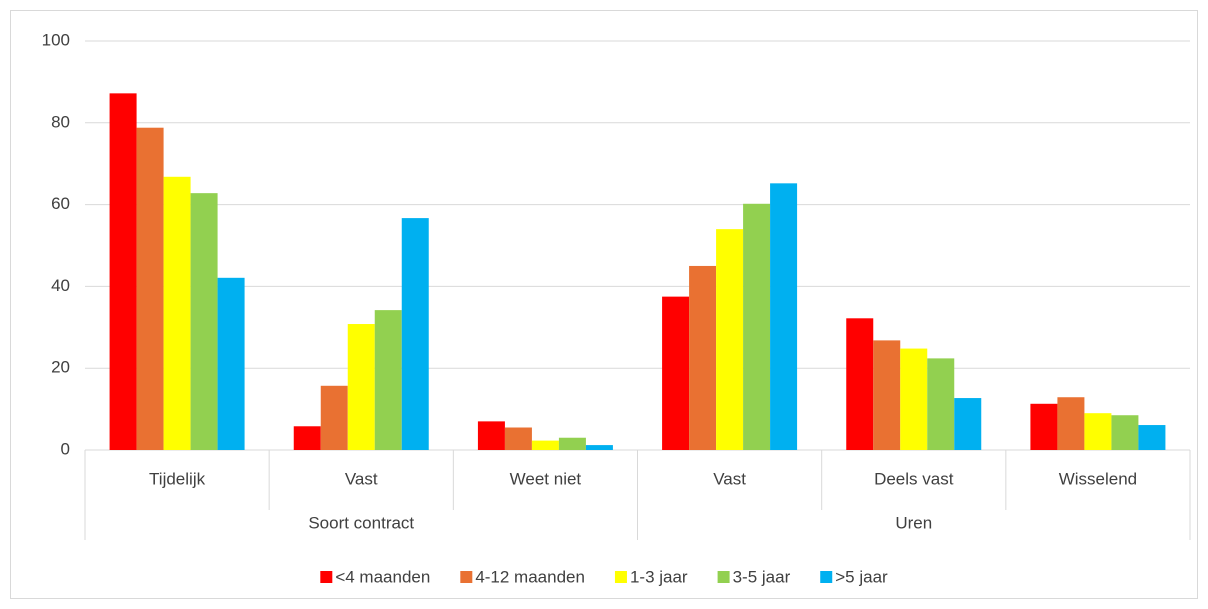  What do you see at coordinates (659, 576) in the screenshot?
I see `legend-label: 1-3 jaar` at bounding box center [659, 576].